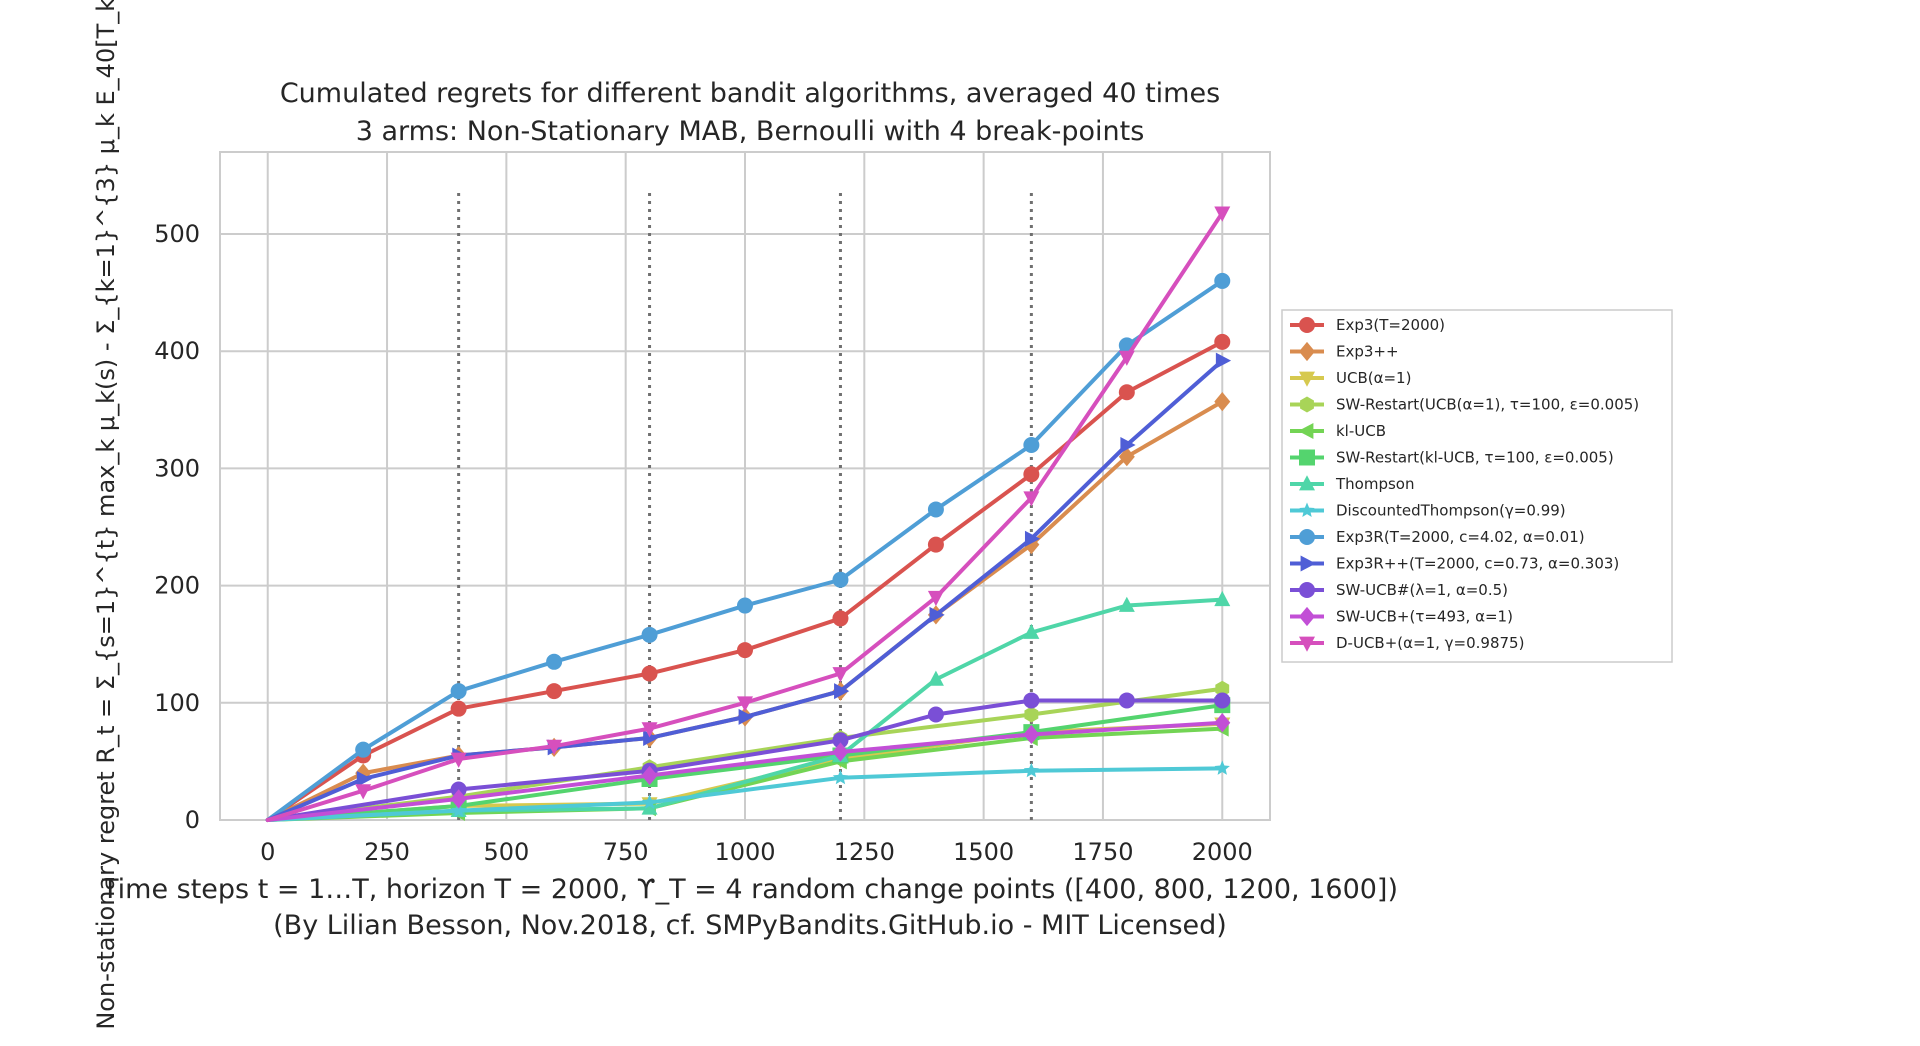 The height and width of the screenshot is (1046, 1920). I want to click on legend-entry: SW-Restart(UCB(α=1), τ=100, ε=0.005), so click(1464, 405).